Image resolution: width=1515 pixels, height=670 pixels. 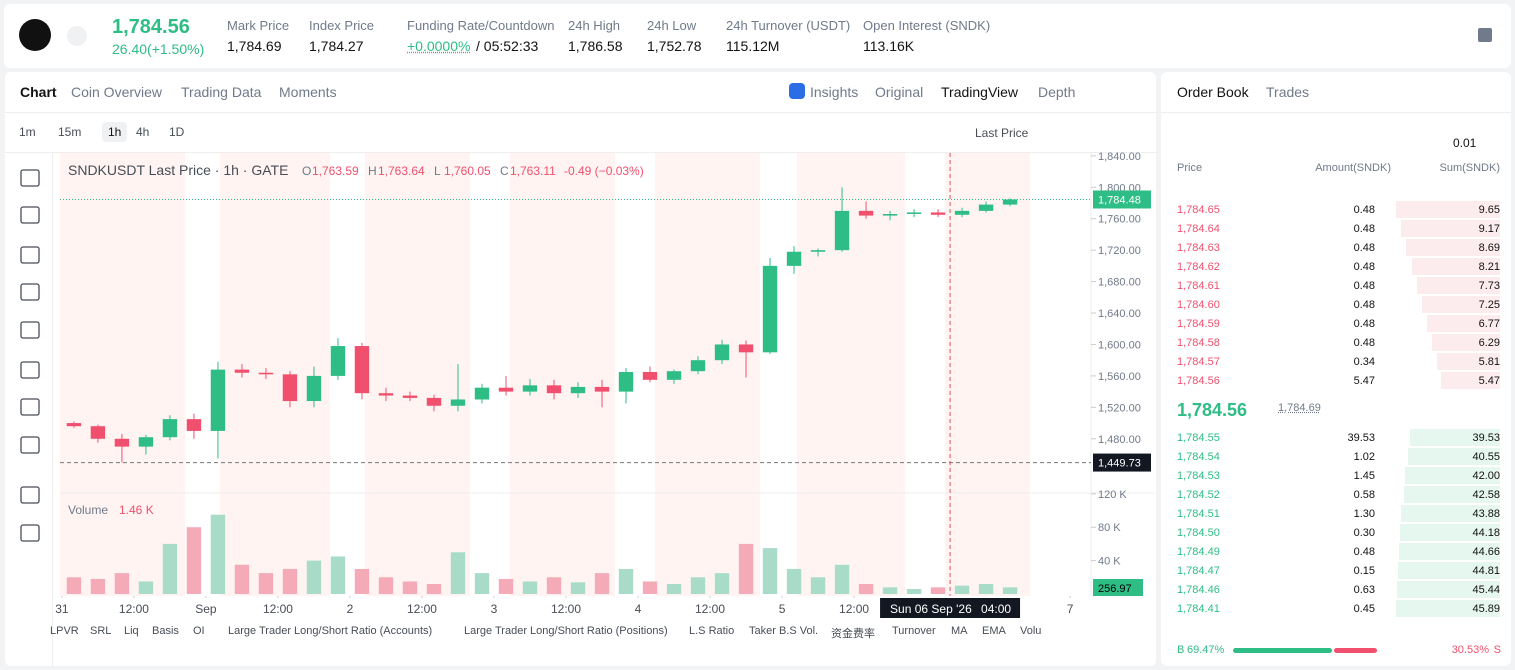 What do you see at coordinates (1364, 476) in the screenshot?
I see `ob-amount: 1.45` at bounding box center [1364, 476].